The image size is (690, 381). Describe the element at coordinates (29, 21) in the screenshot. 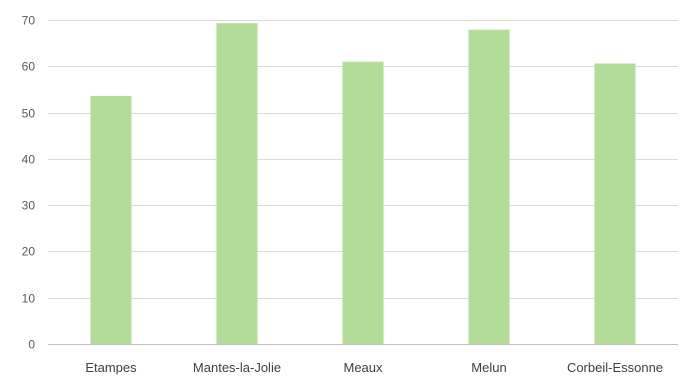

I see `y-tick-label: 70` at that location.